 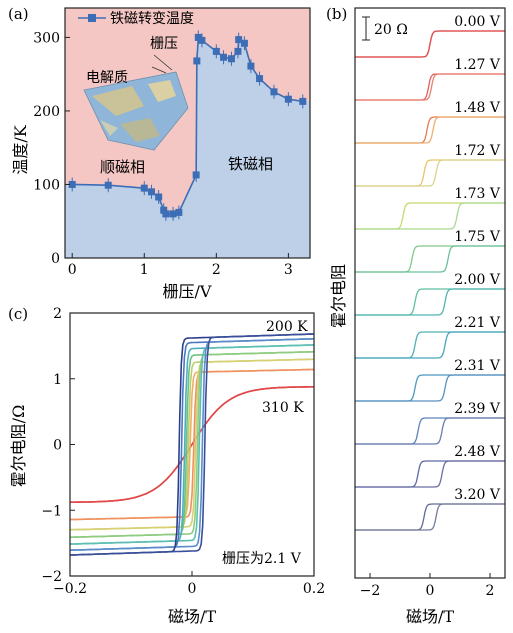 What do you see at coordinates (477, 366) in the screenshot?
I see `gate-voltage-label: 2.31 V` at bounding box center [477, 366].